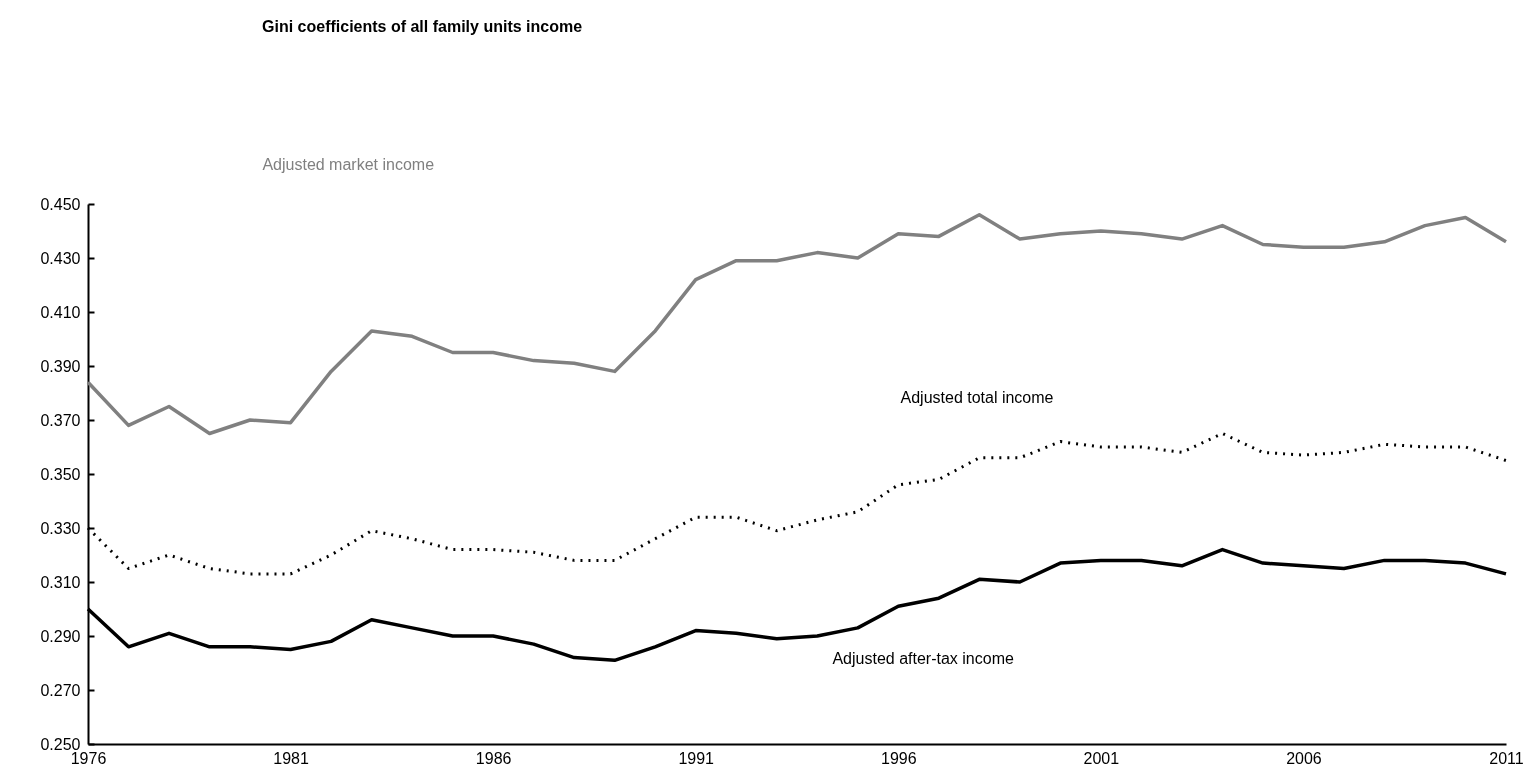 Image resolution: width=1539 pixels, height=783 pixels. I want to click on y-tick-label: 0.410, so click(60, 312).